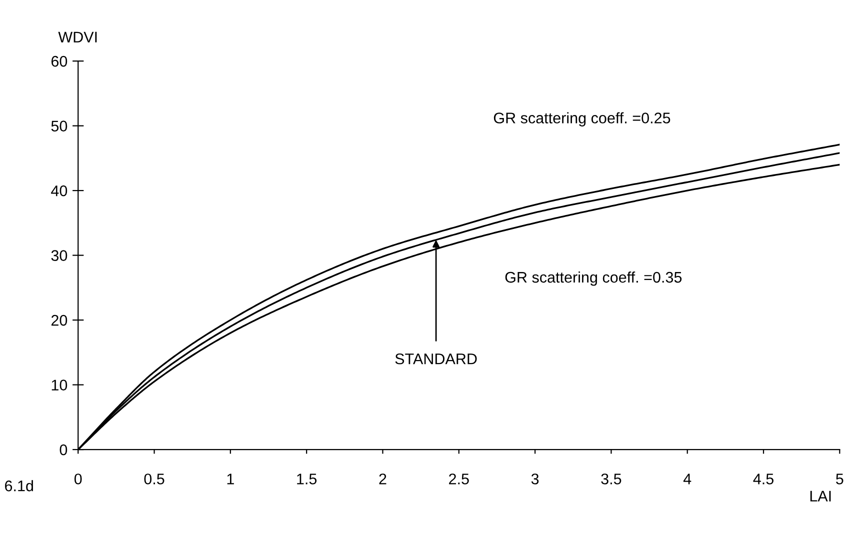  I want to click on annotation: GR scattering coeff. =0.25, so click(582, 119).